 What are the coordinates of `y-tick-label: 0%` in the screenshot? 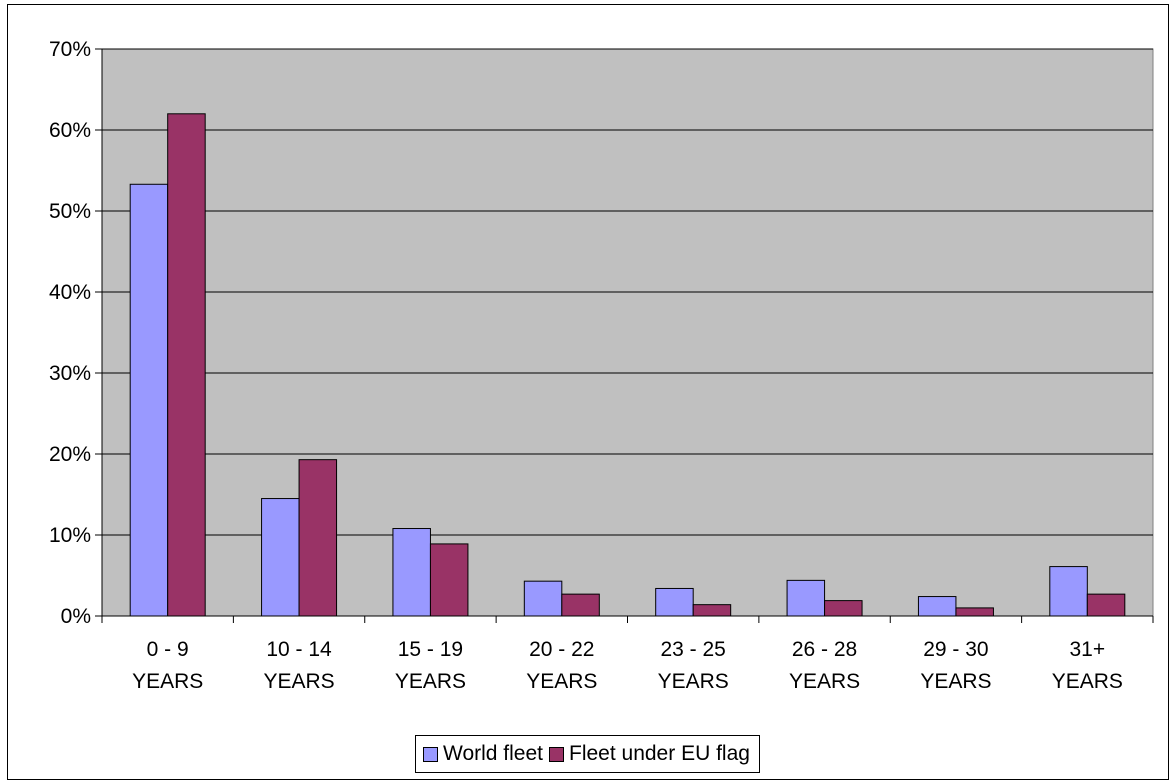 It's located at (76, 616).